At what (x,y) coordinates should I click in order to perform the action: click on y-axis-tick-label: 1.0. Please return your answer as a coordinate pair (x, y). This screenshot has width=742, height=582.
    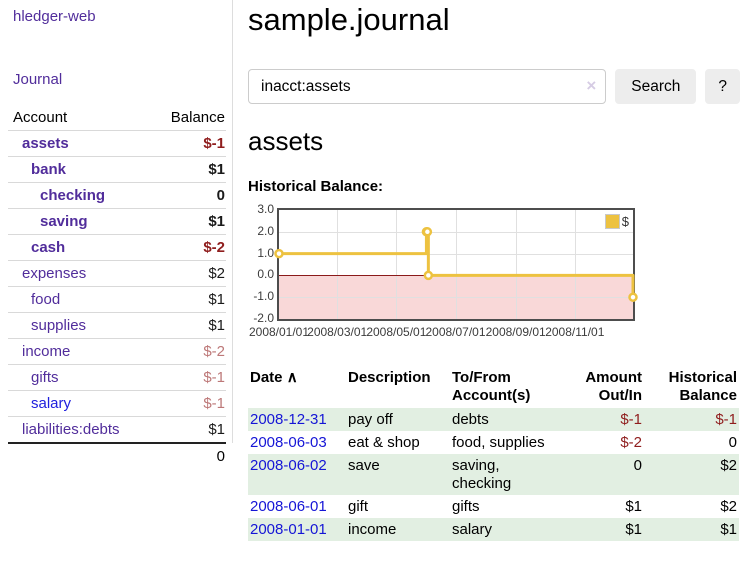
    Looking at the image, I should click on (265, 252).